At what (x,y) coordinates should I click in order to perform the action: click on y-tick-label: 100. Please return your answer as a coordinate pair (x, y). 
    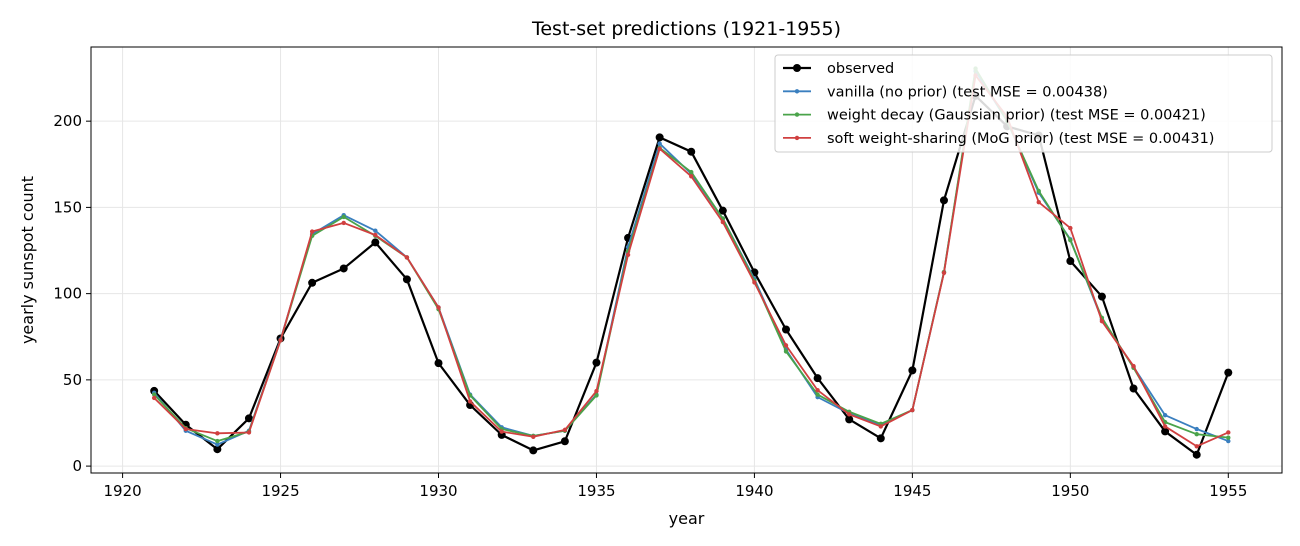
    Looking at the image, I should click on (67, 294).